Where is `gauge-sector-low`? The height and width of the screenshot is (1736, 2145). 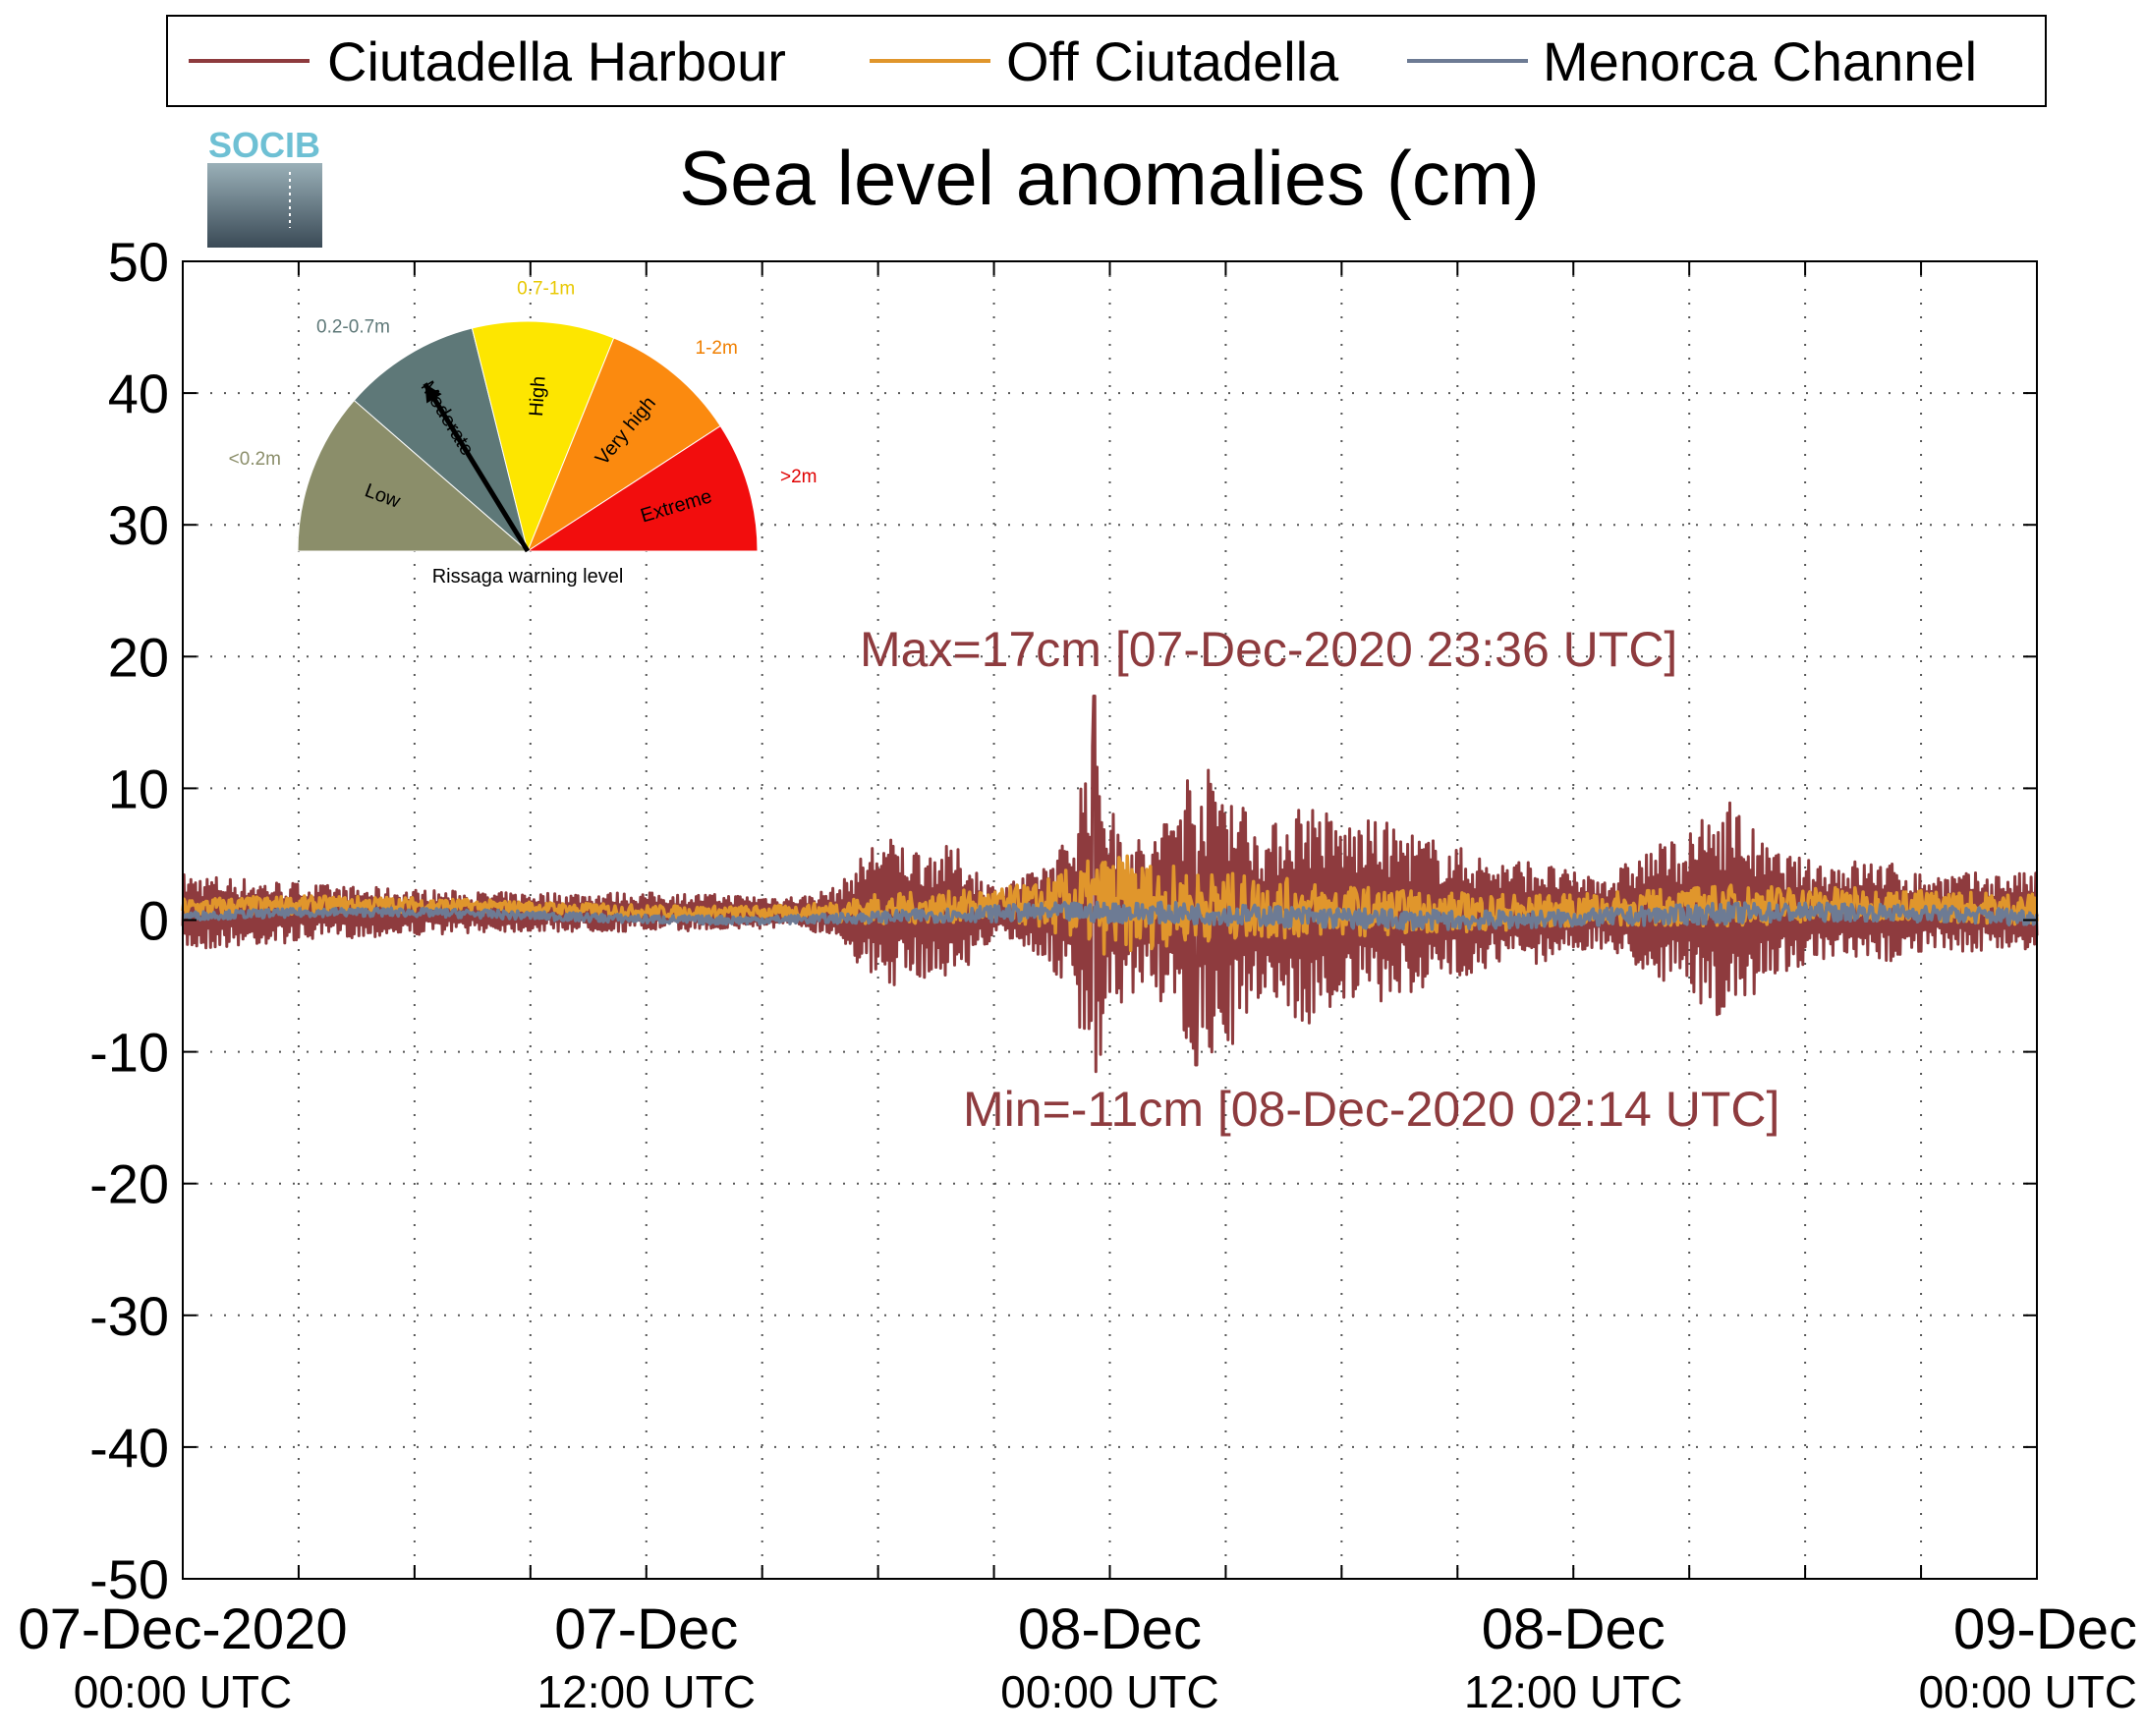
gauge-sector-low is located at coordinates (414, 475).